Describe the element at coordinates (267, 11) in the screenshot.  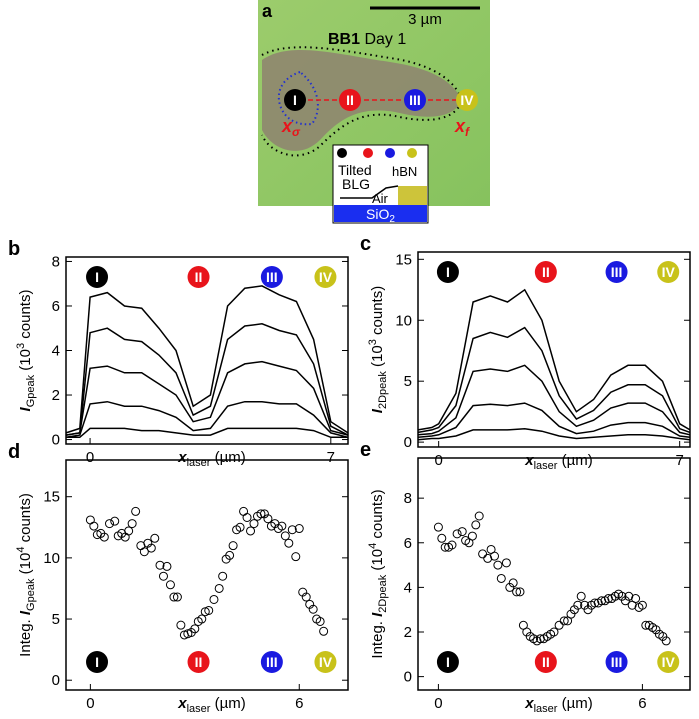
I see `panel-label: a` at that location.